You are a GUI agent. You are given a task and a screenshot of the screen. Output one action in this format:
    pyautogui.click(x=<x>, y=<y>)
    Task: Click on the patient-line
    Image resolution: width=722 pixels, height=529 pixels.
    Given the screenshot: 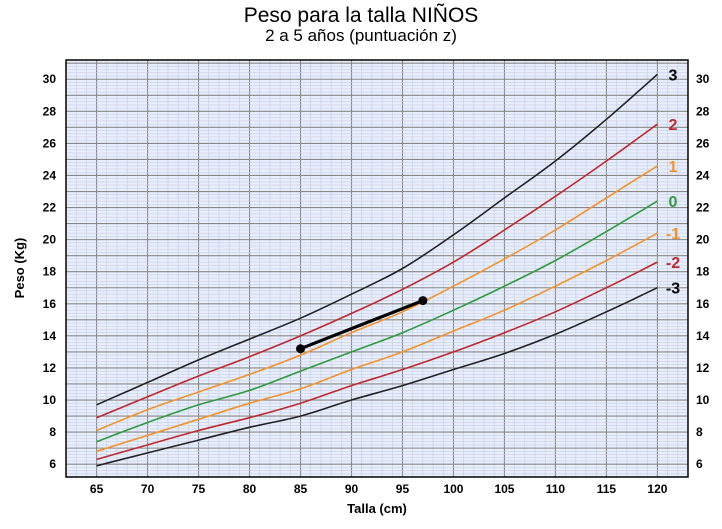 What is the action you would take?
    pyautogui.click(x=361, y=325)
    